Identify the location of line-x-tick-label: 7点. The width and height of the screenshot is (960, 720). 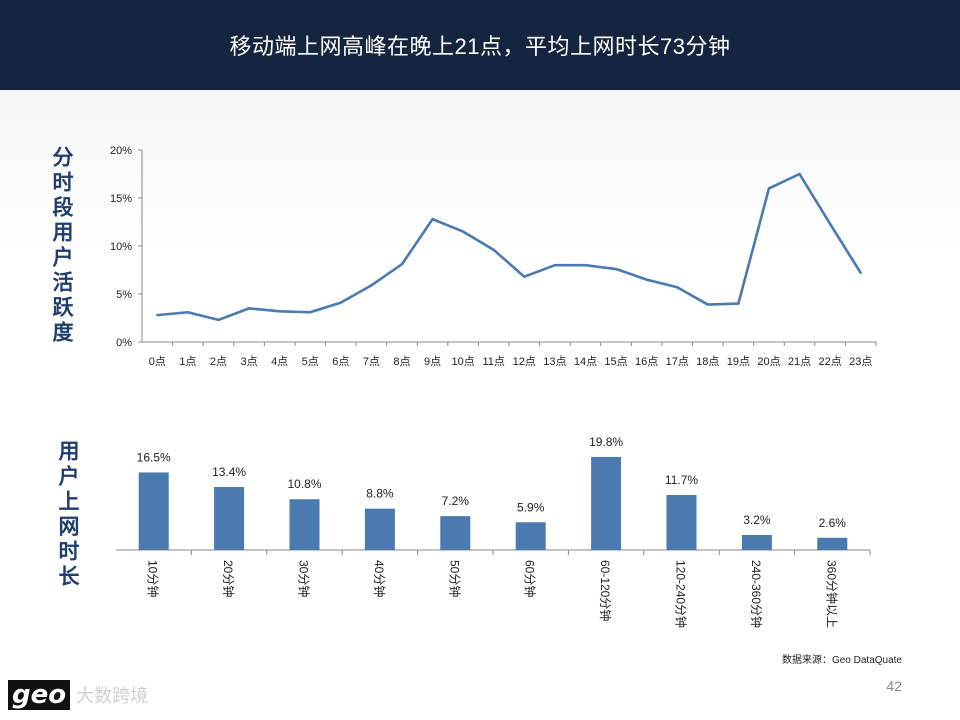
(371, 361).